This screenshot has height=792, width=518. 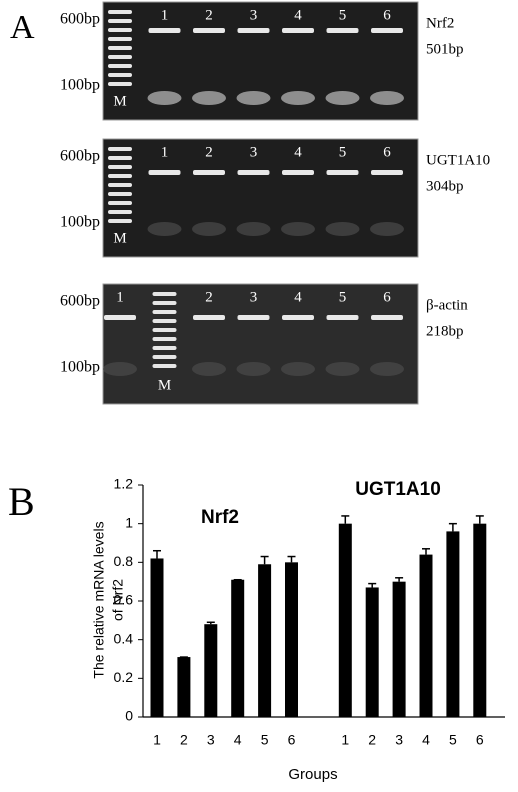 What do you see at coordinates (124, 561) in the screenshot?
I see `y-tick-label: 0.8` at bounding box center [124, 561].